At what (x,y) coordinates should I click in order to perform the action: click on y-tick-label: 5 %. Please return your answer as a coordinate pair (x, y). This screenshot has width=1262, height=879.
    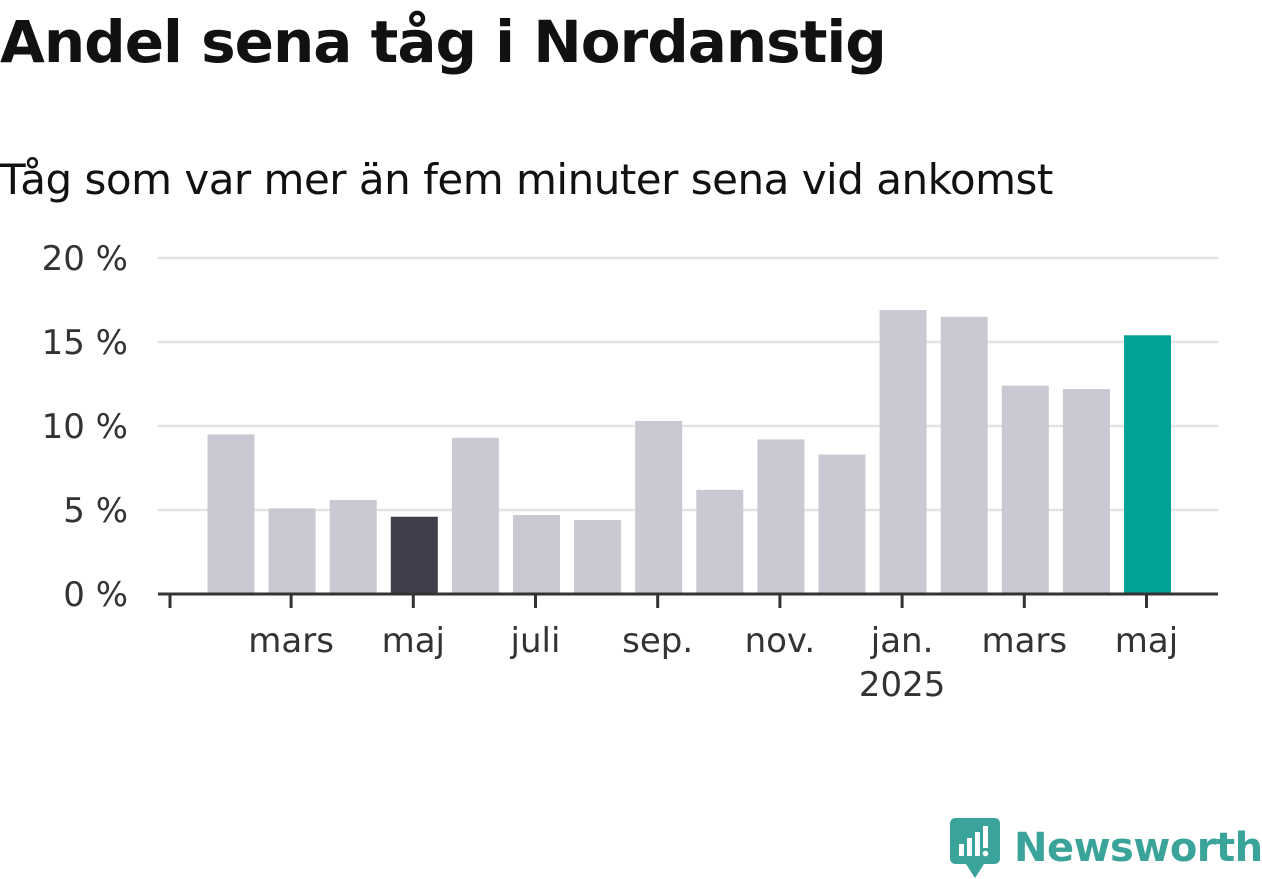
    Looking at the image, I should click on (95, 511).